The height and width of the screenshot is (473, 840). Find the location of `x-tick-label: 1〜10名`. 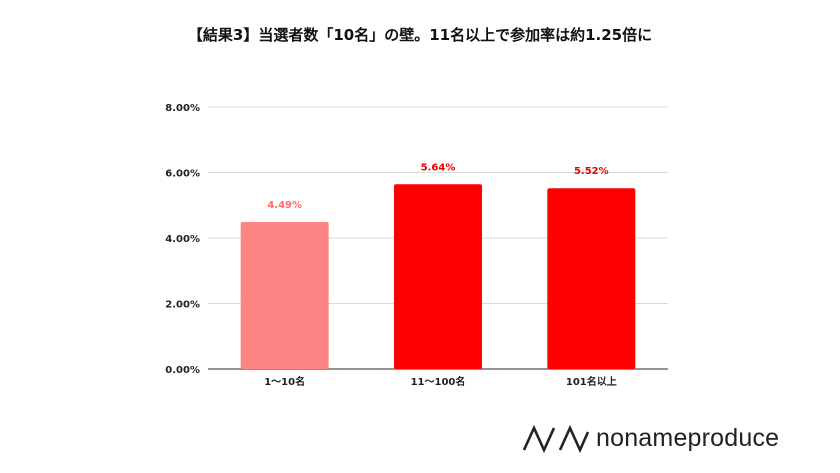

x-tick-label: 1〜10名 is located at coordinates (284, 381).